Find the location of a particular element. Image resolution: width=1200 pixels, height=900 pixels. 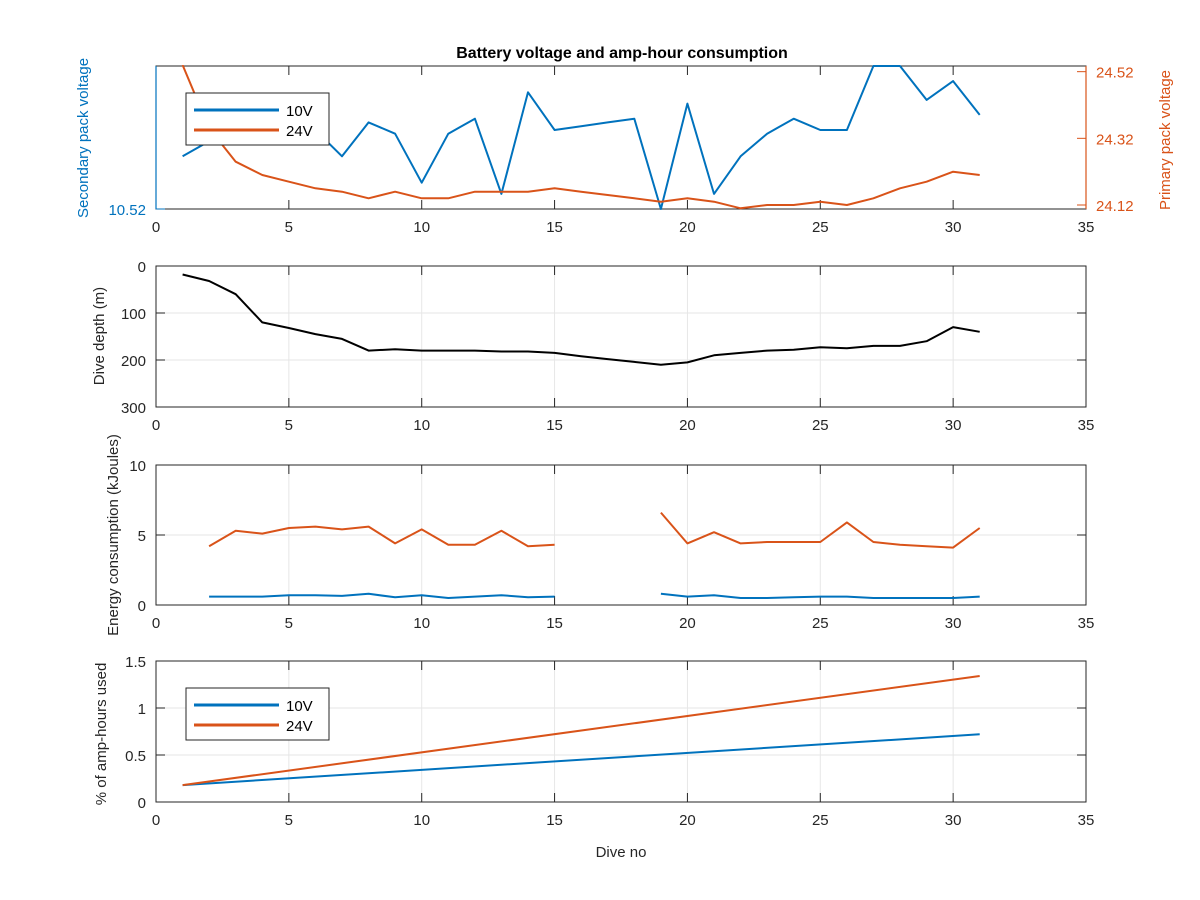

y-tick-label: 100 is located at coordinates (133, 314).